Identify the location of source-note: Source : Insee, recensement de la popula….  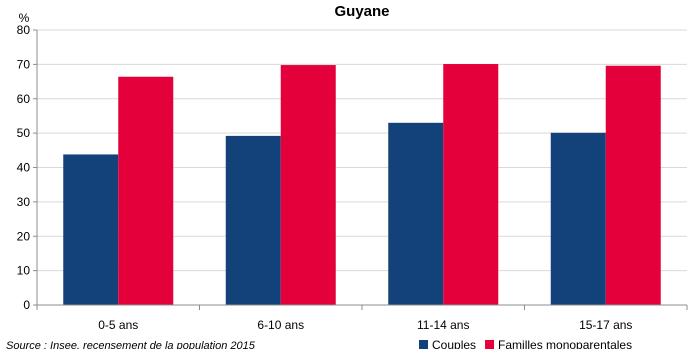
(131, 344).